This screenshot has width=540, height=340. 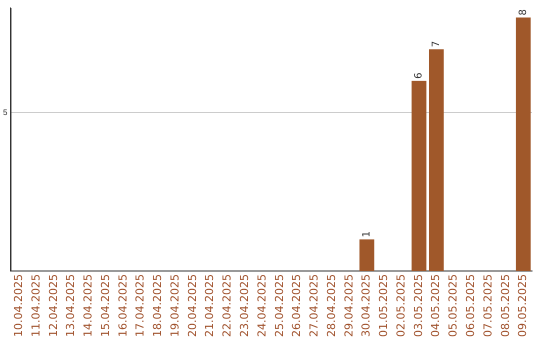 What do you see at coordinates (209, 306) in the screenshot?
I see `x-tick-label: 21.04.2025` at bounding box center [209, 306].